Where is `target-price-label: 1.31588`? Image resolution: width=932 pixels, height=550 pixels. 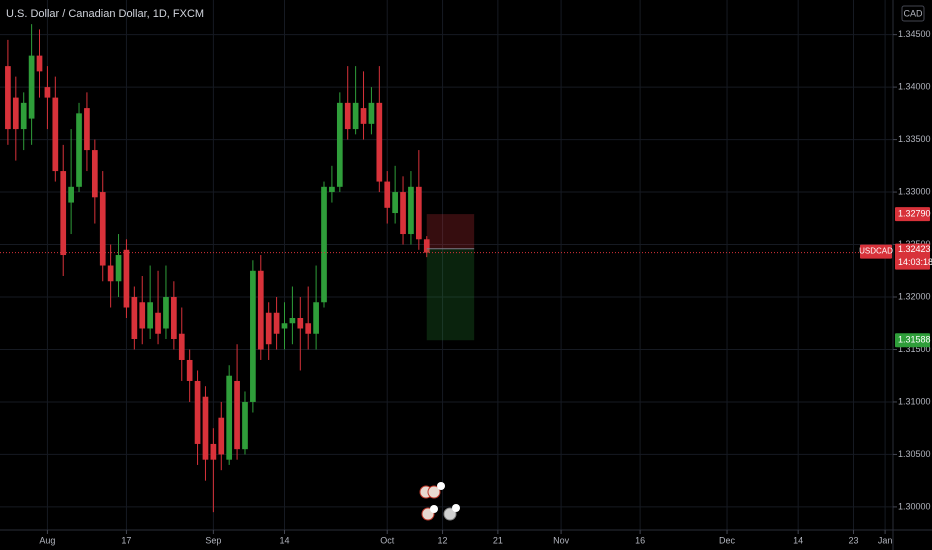
target-price-label: 1.31588 is located at coordinates (914, 340).